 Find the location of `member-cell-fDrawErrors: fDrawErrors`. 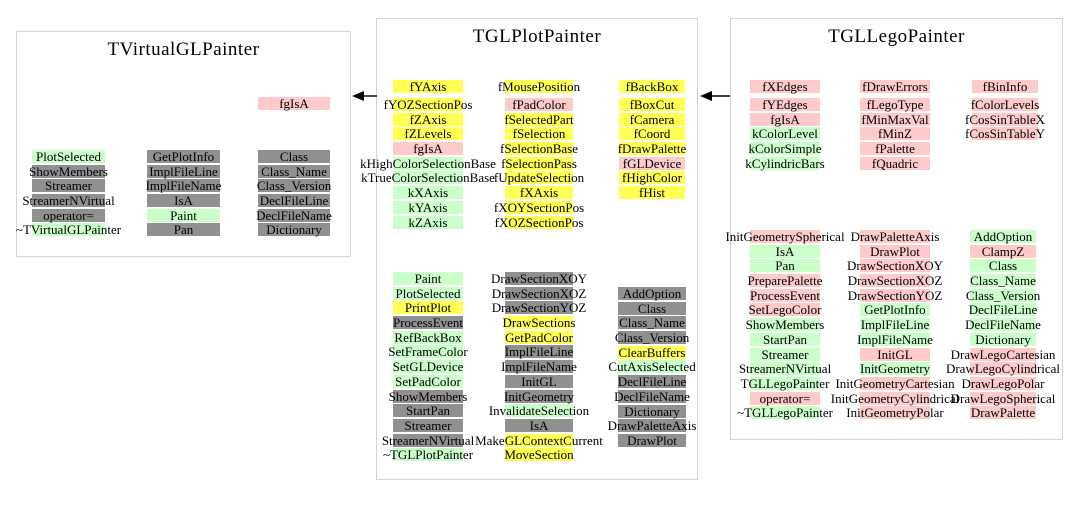

member-cell-fDrawErrors: fDrawErrors is located at coordinates (895, 86).